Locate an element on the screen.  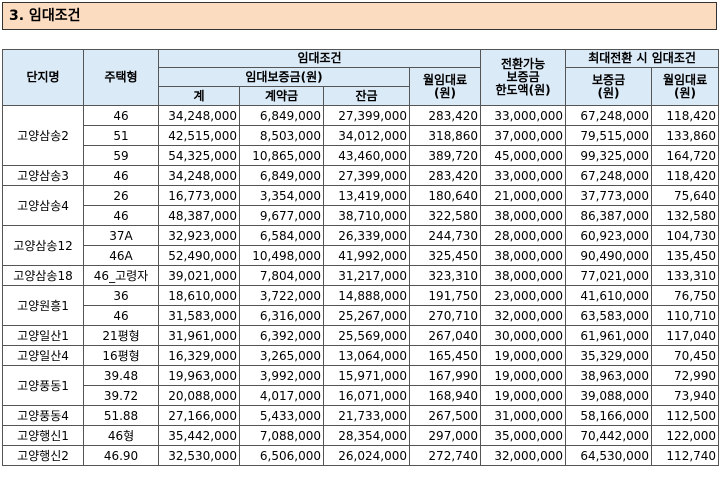
deposit-total: 19,963,000 is located at coordinates (199, 375).